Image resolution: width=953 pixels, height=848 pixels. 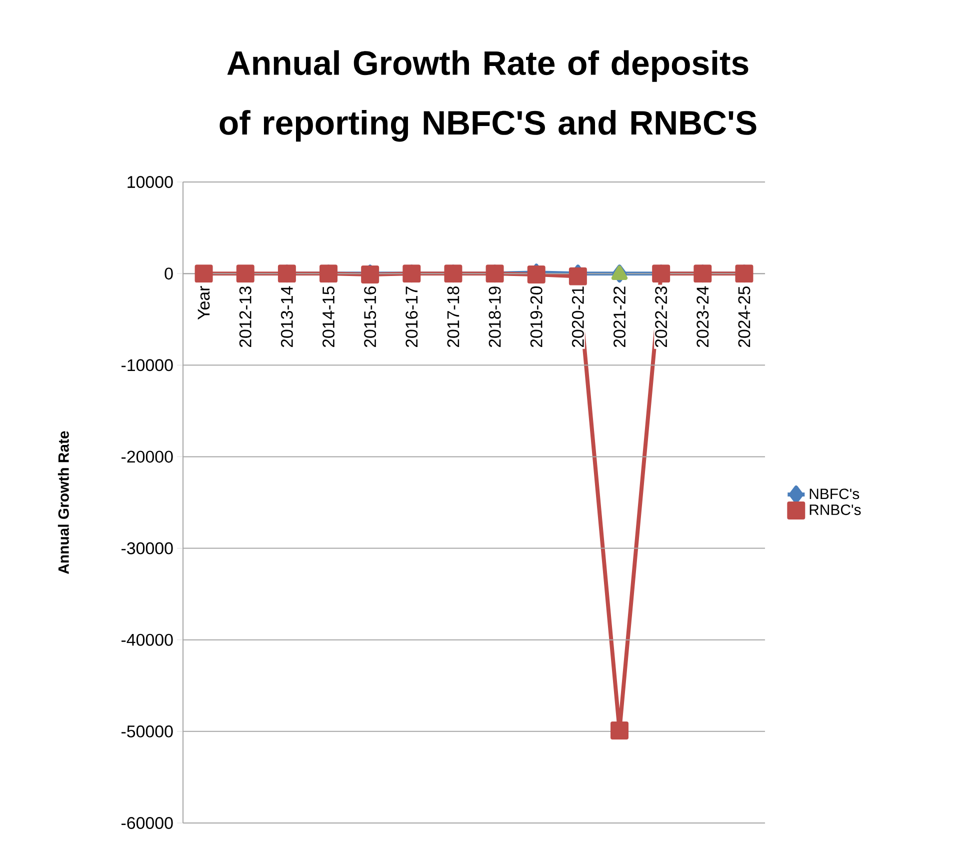 What do you see at coordinates (147, 456) in the screenshot?
I see `y-tick-label: -20000` at bounding box center [147, 456].